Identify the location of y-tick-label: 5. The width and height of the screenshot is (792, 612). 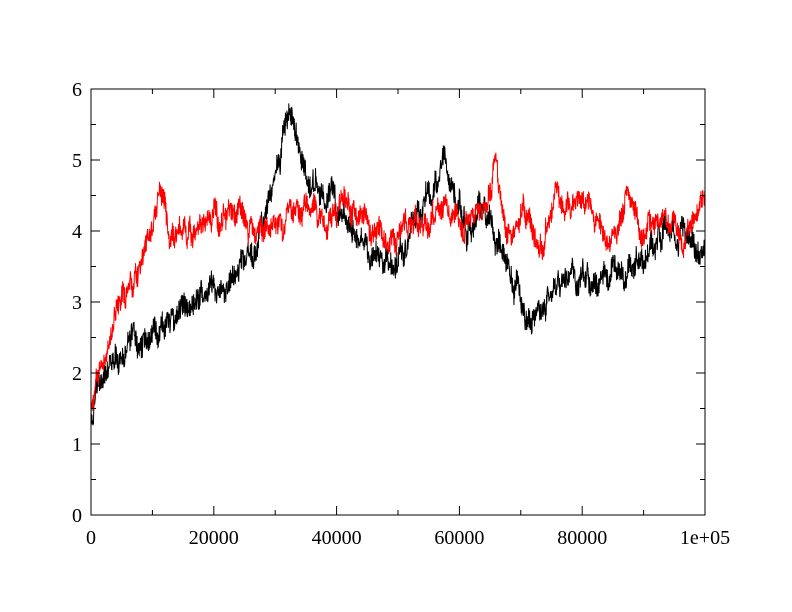
(77, 161).